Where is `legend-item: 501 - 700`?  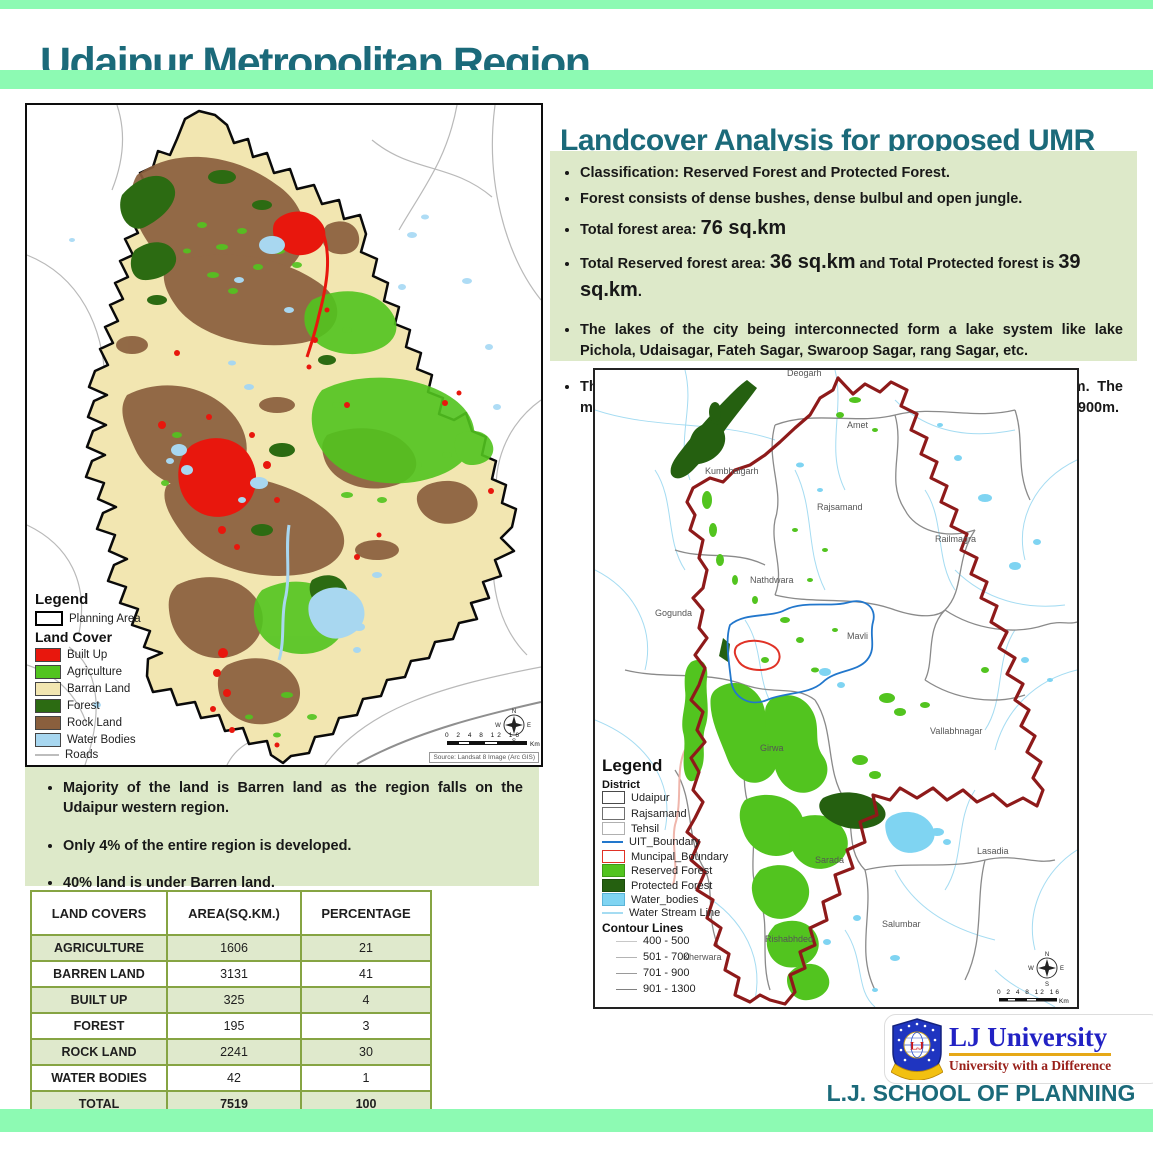 legend-item: 501 - 700 is located at coordinates (645, 957).